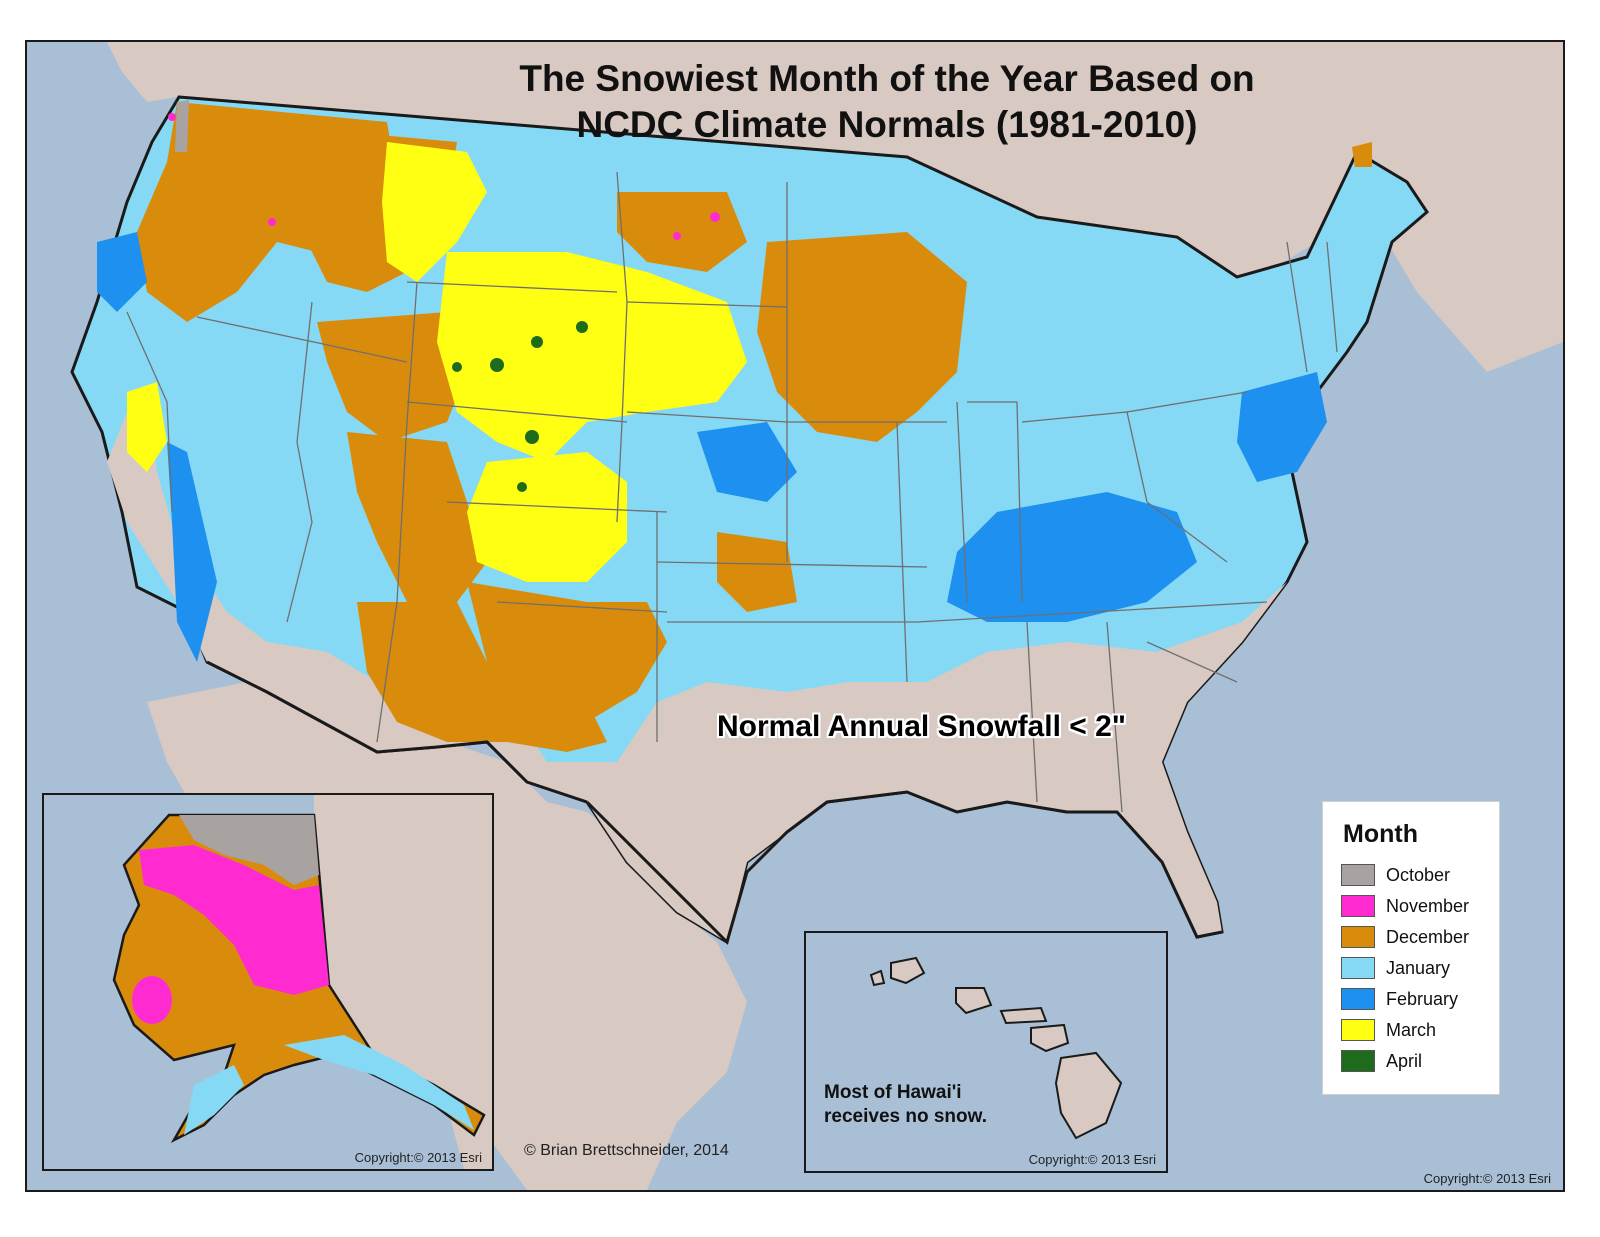  I want to click on region-february-sierra, so click(192, 552).